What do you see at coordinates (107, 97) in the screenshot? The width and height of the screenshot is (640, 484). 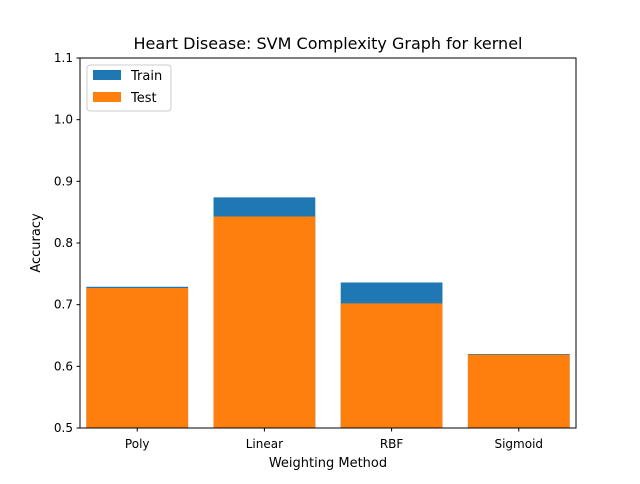 I see `legend-swatch-test` at bounding box center [107, 97].